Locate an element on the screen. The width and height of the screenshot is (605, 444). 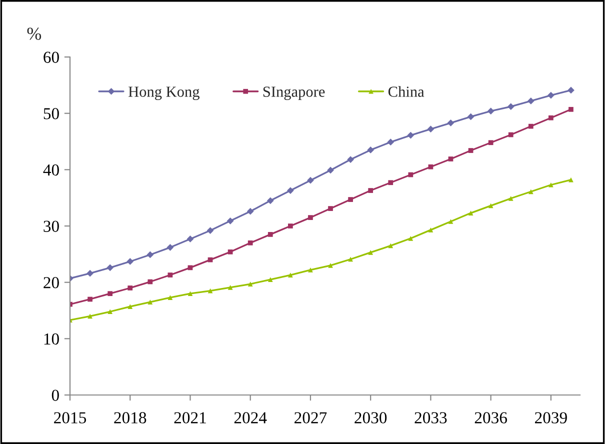
legend-label: SIngapore is located at coordinates (294, 93).